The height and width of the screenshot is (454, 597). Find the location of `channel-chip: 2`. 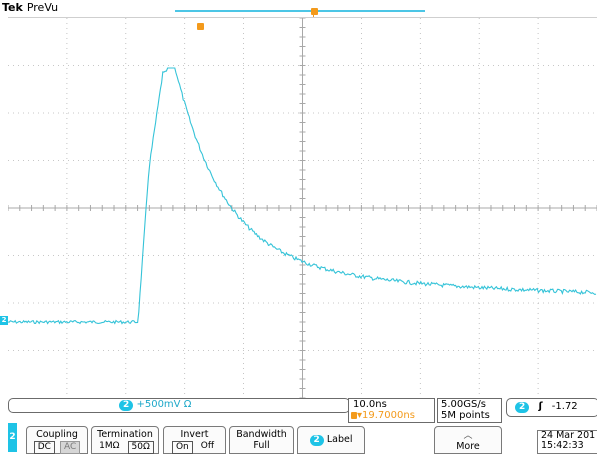

channel-chip: 2 is located at coordinates (126, 405).